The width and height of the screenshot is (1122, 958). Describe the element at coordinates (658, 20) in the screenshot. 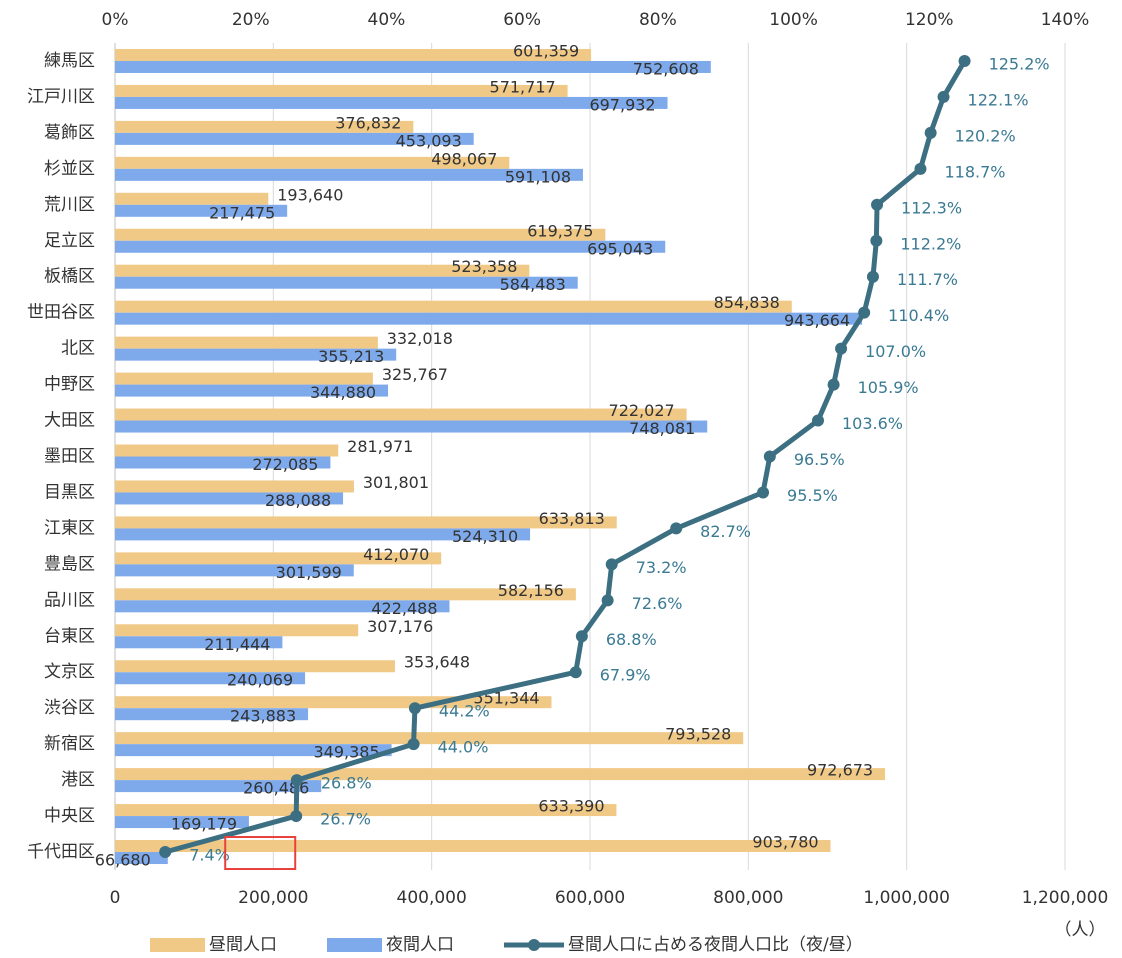

I see `x2-tick-label: 80%` at that location.